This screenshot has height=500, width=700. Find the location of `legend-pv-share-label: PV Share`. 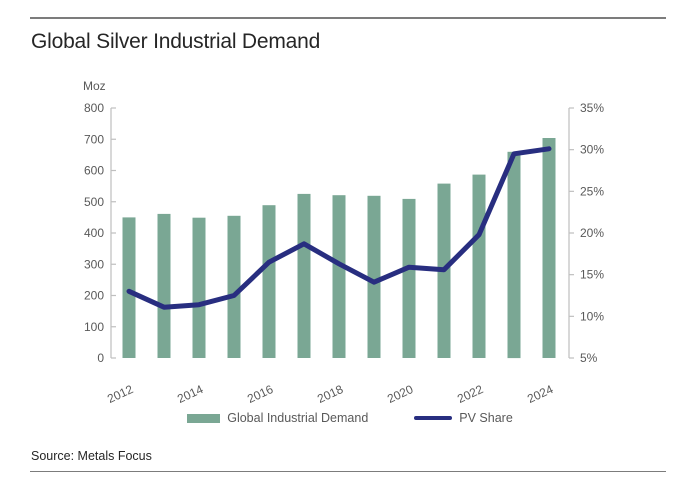

legend-pv-share-label: PV Share is located at coordinates (486, 418).